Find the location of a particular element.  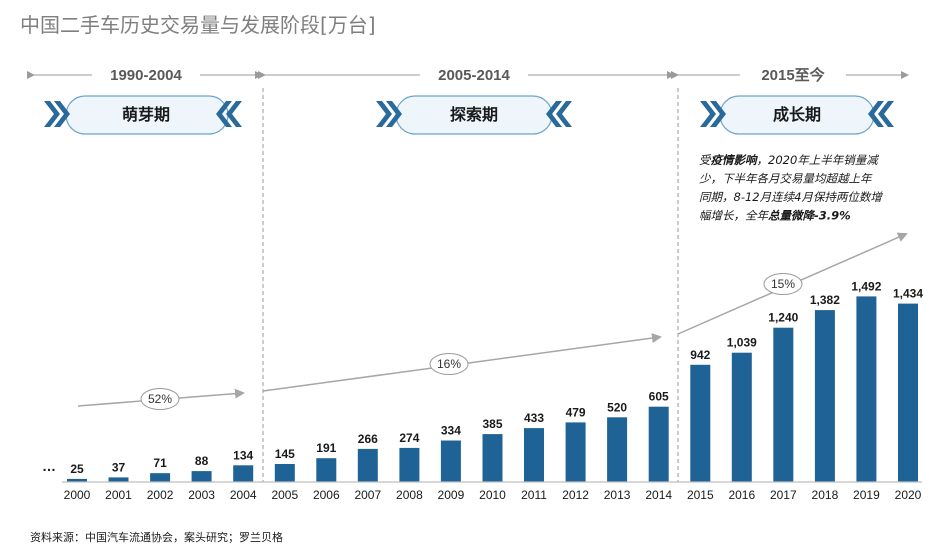

bar-2017 is located at coordinates (783, 404).